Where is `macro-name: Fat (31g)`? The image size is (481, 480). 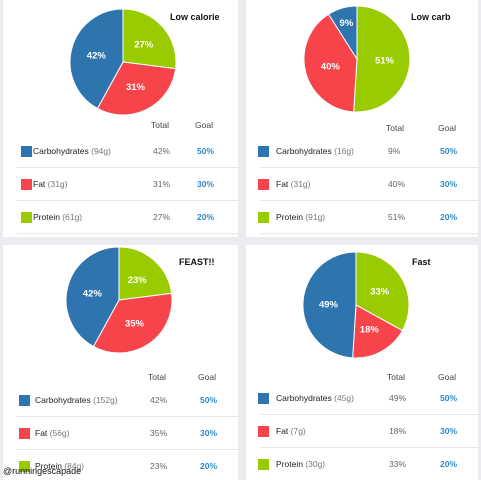 macro-name: Fat (31g) is located at coordinates (50, 184).